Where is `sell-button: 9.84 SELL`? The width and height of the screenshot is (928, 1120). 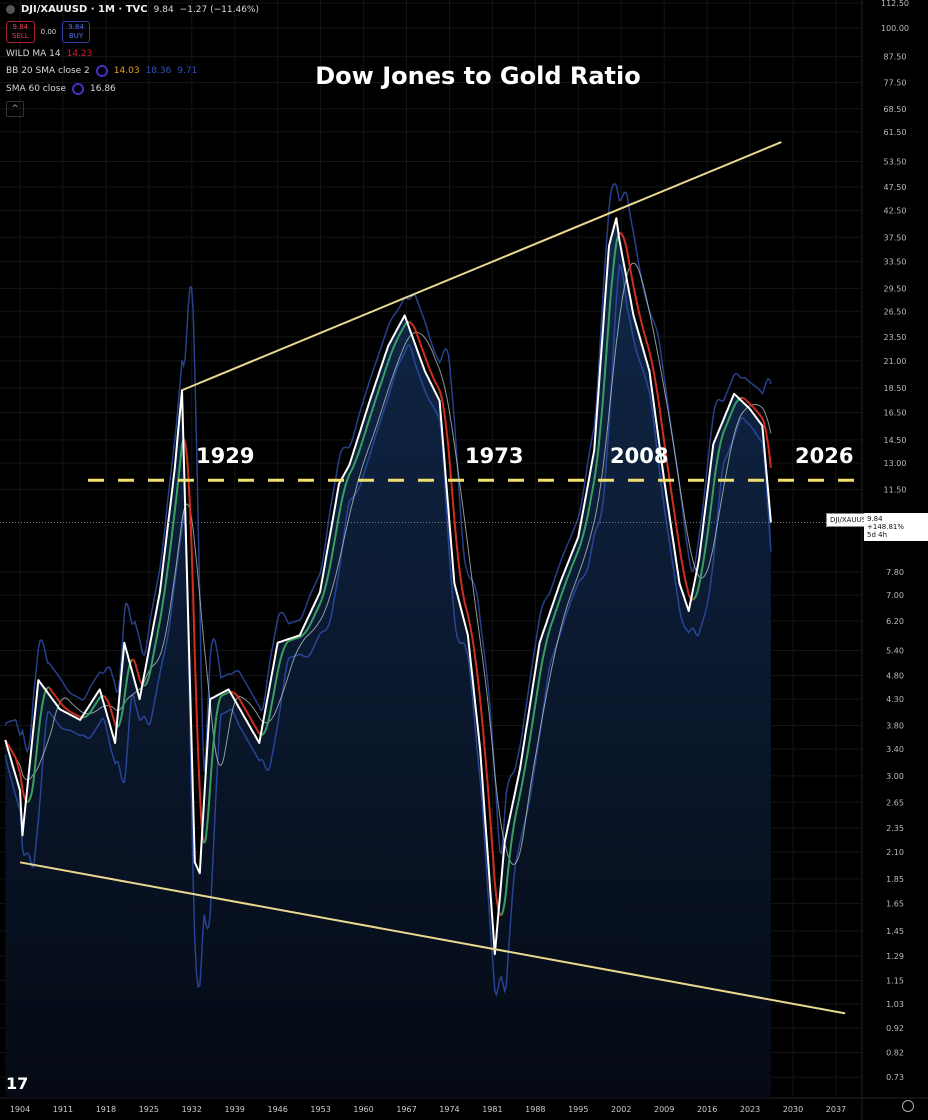
sell-button: 9.84 SELL is located at coordinates (20, 32).